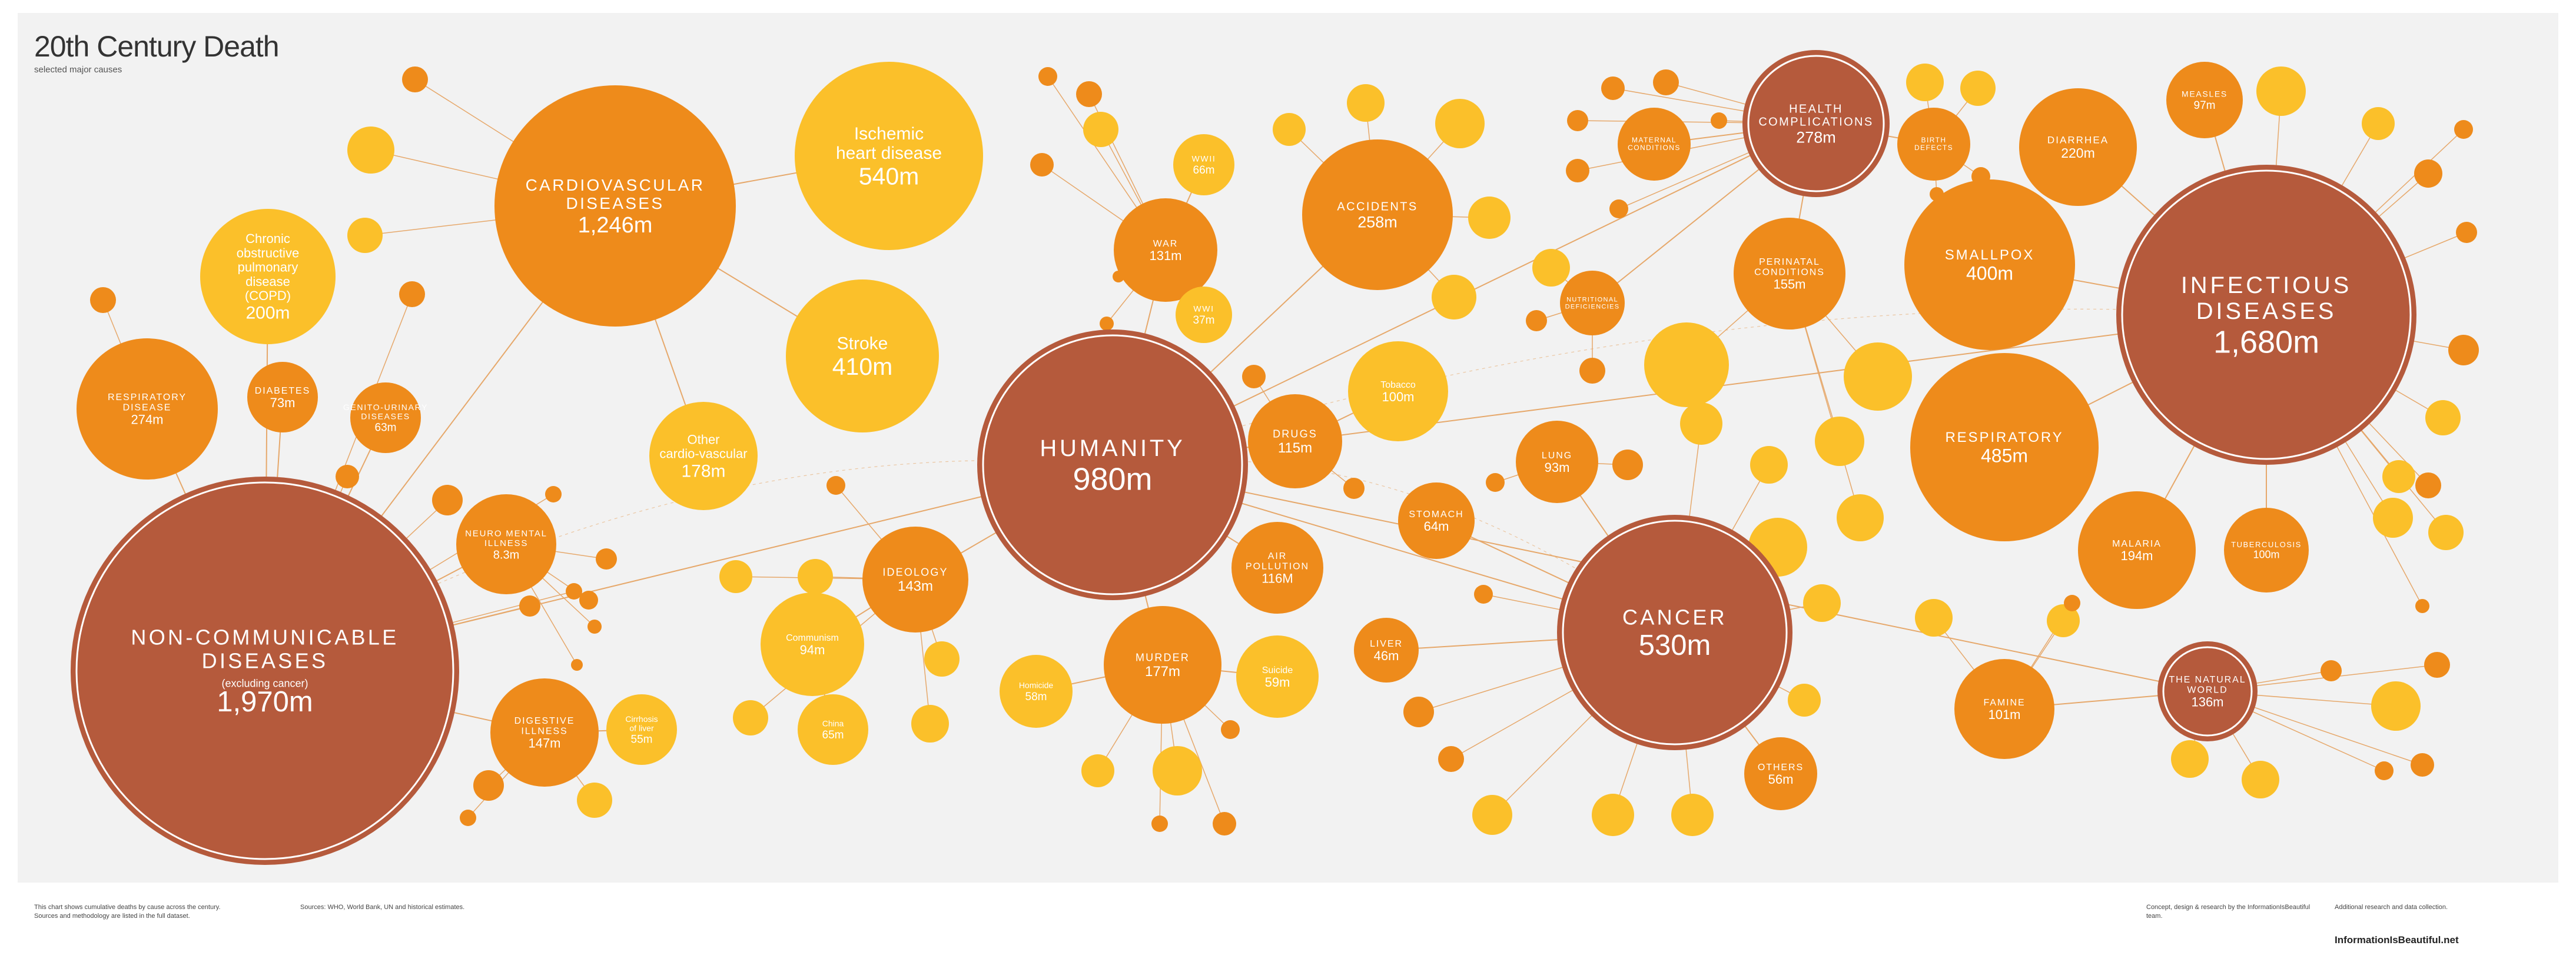  I want to click on bubble-value: 530m, so click(1675, 645).